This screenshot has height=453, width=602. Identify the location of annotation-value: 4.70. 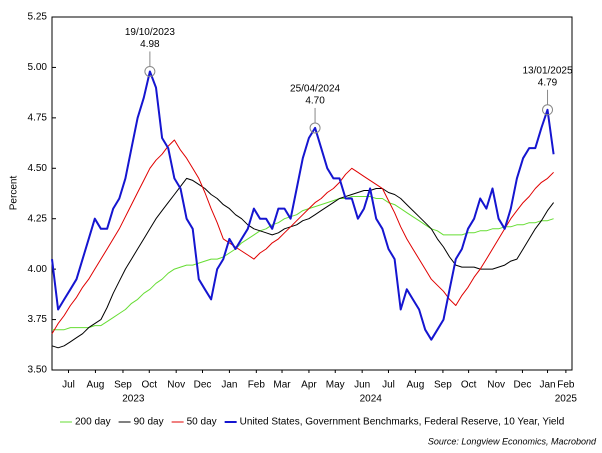
(315, 101).